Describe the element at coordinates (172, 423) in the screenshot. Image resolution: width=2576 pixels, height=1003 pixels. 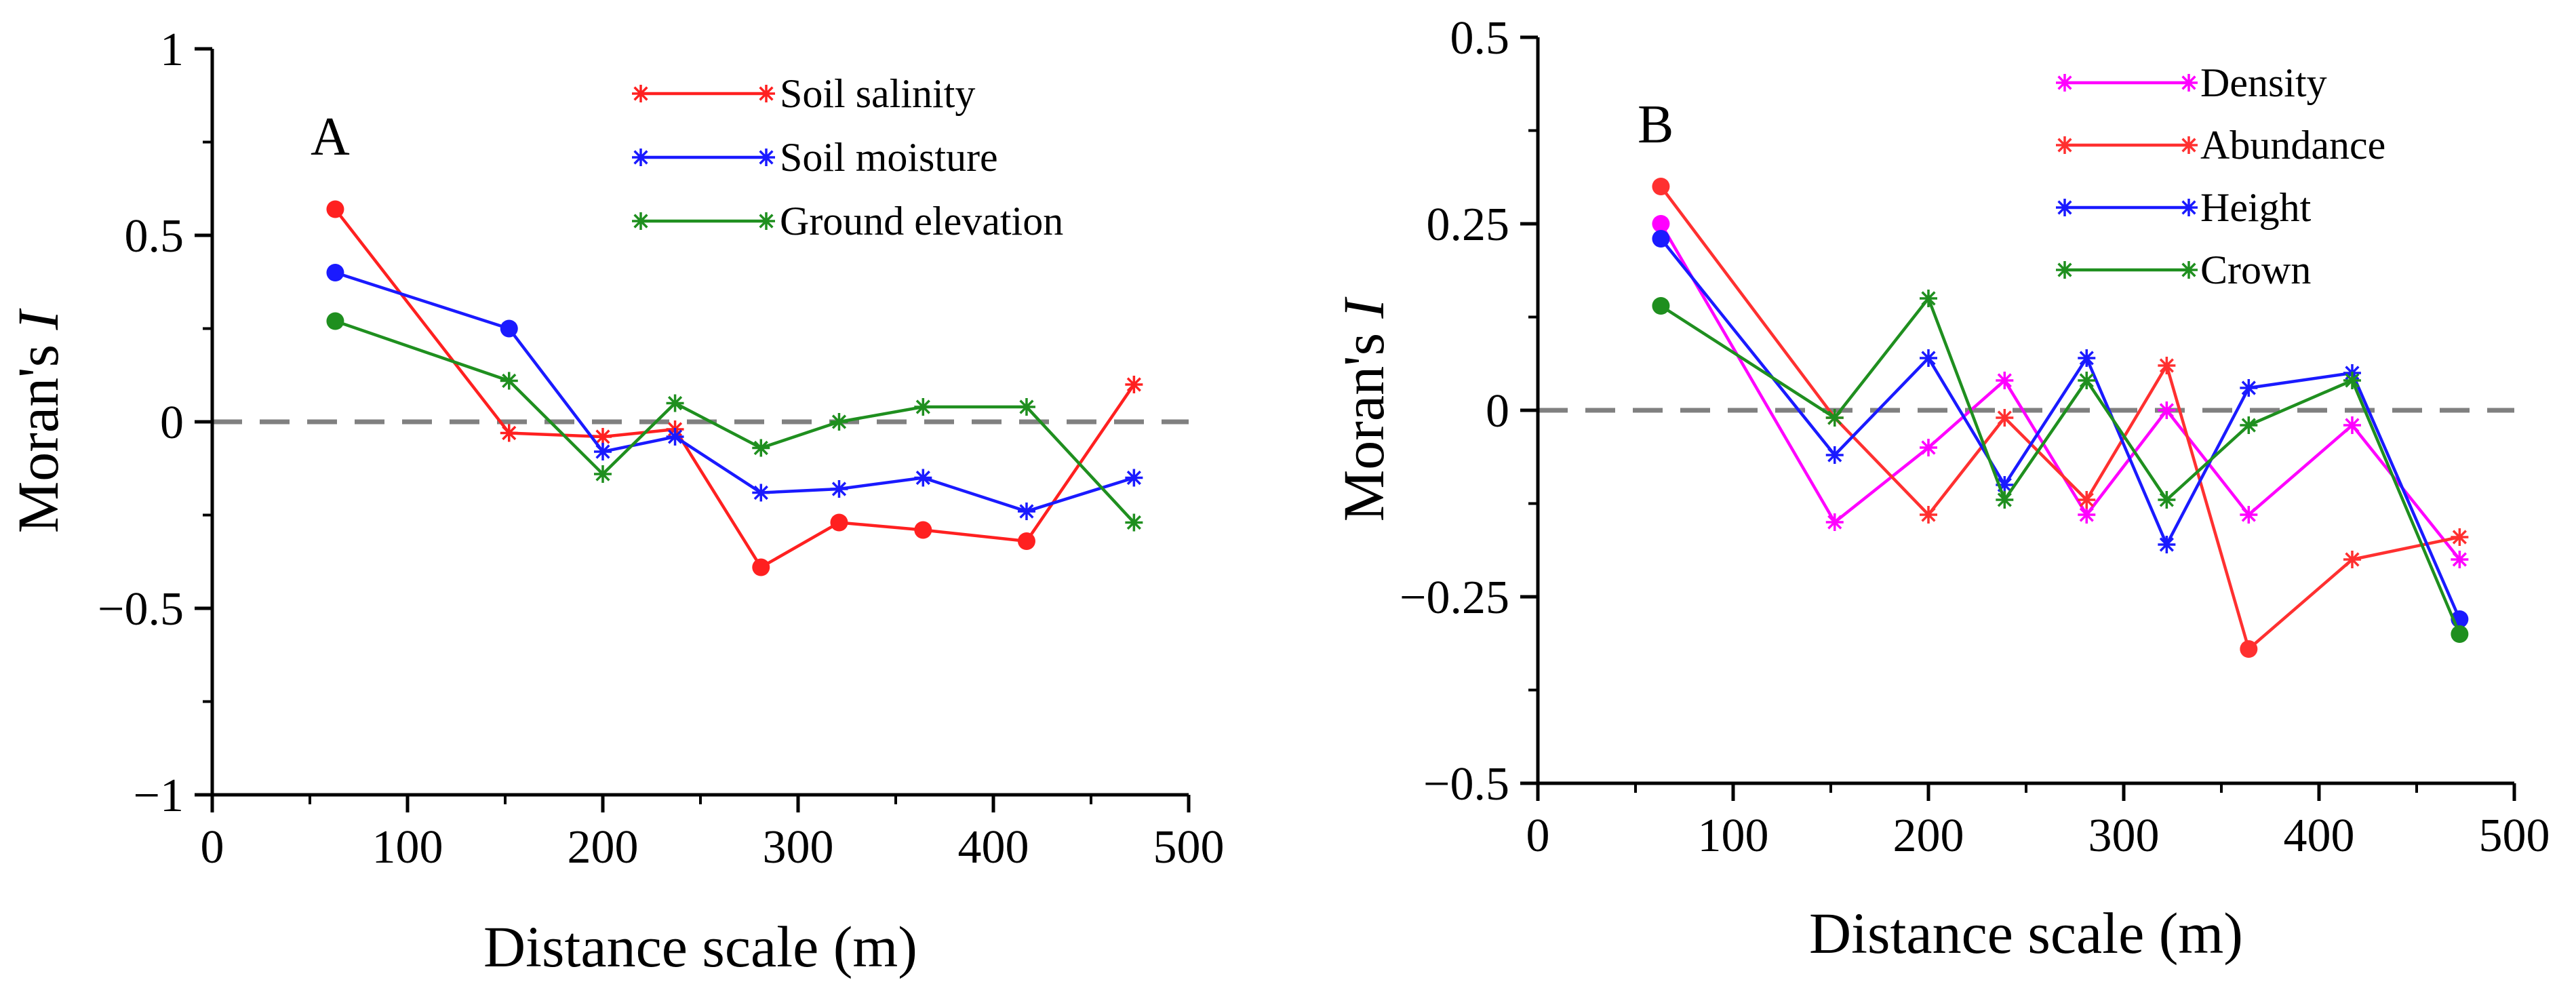
I see `panel-a-y-tick-label: 0` at that location.